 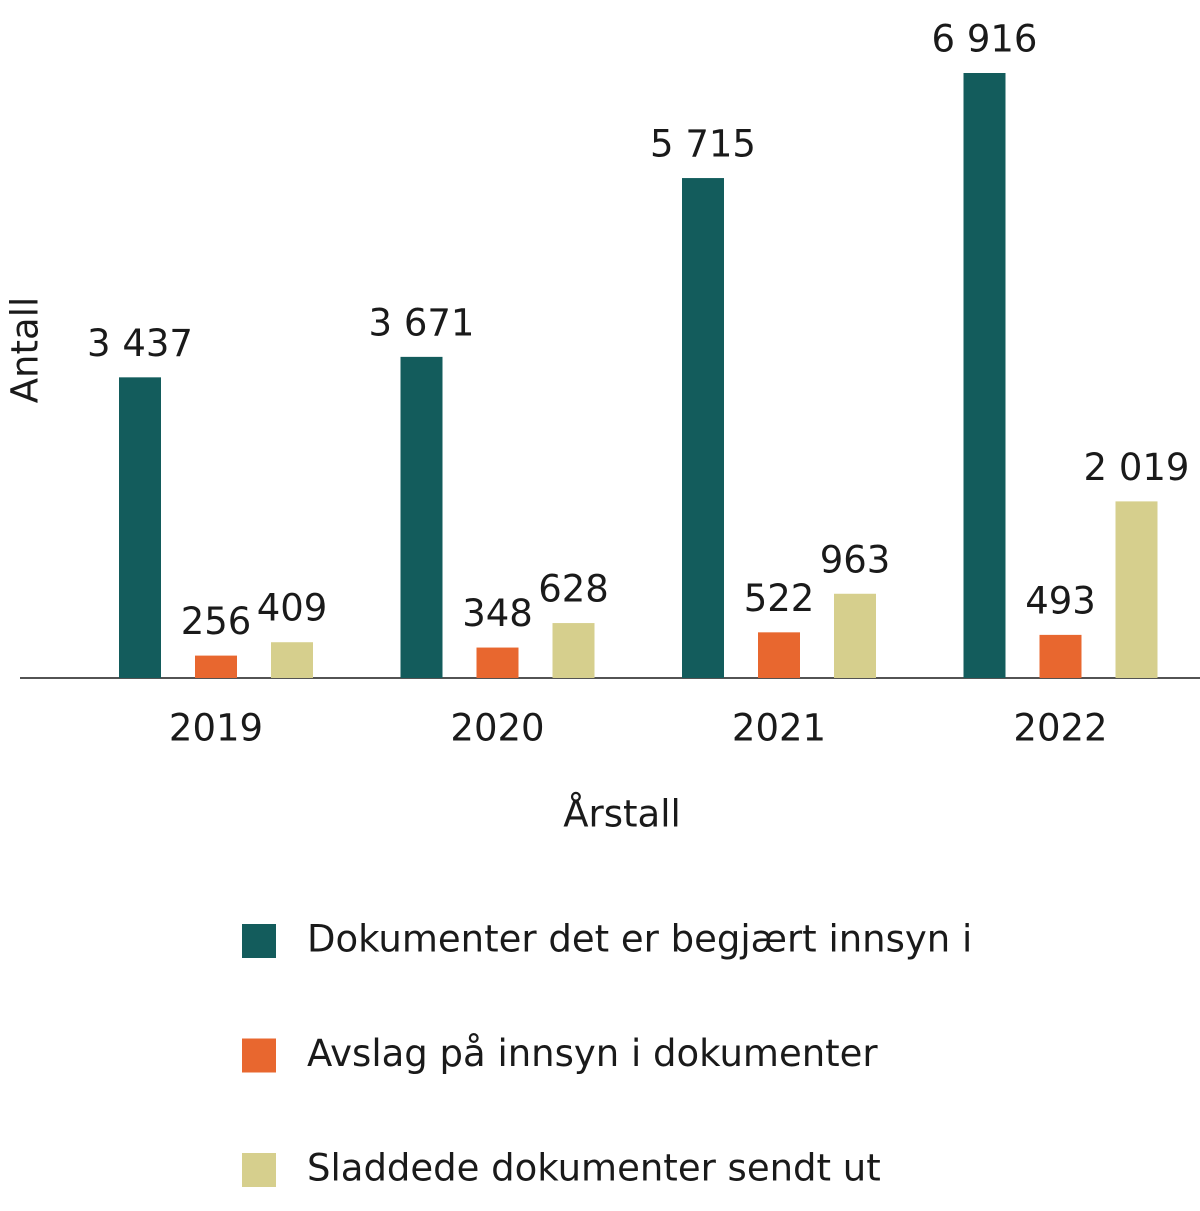 What do you see at coordinates (292, 608) in the screenshot?
I see `data-label: 409` at bounding box center [292, 608].